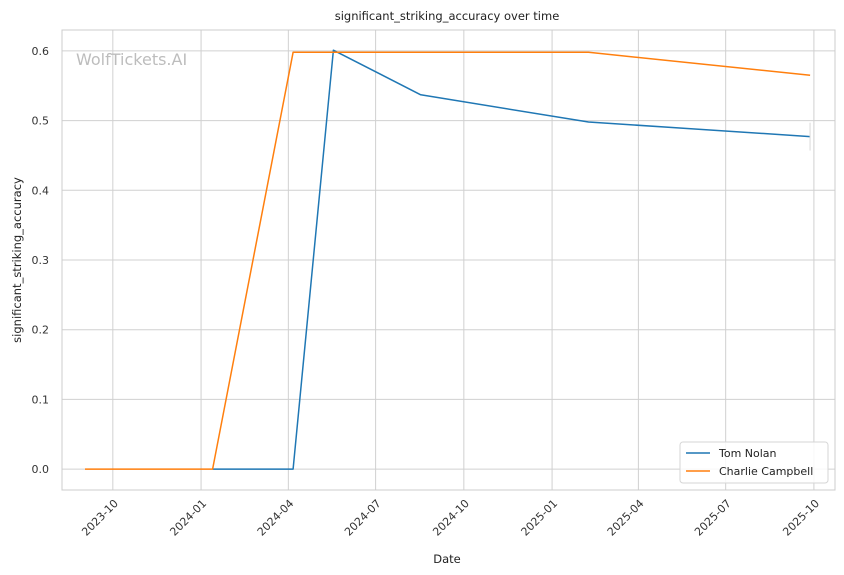 The image size is (844, 575). Describe the element at coordinates (41, 121) in the screenshot. I see `y-tick-label: 0.5` at that location.